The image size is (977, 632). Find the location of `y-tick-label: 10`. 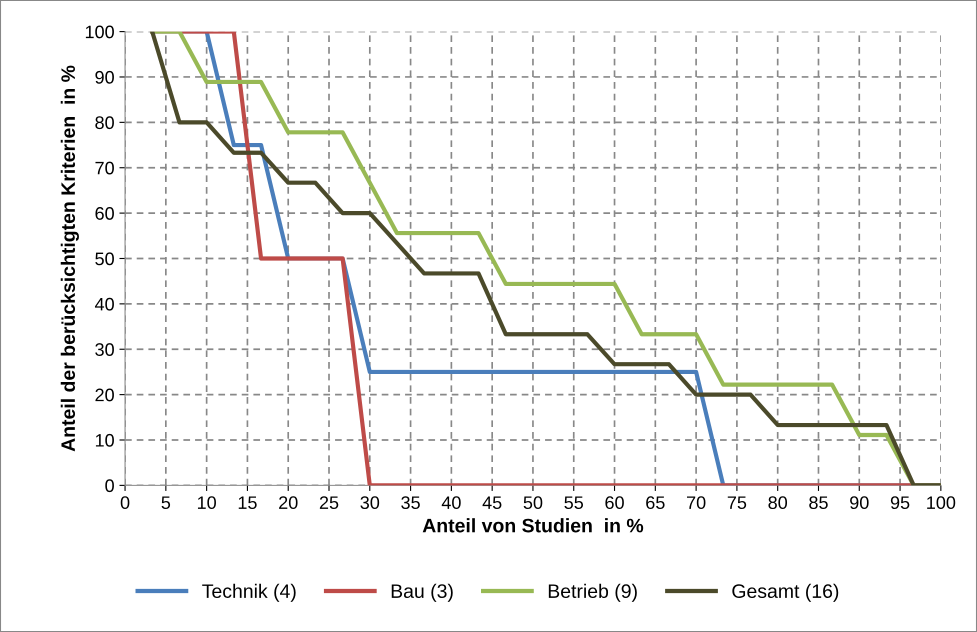

y-tick-label: 10 is located at coordinates (105, 440).